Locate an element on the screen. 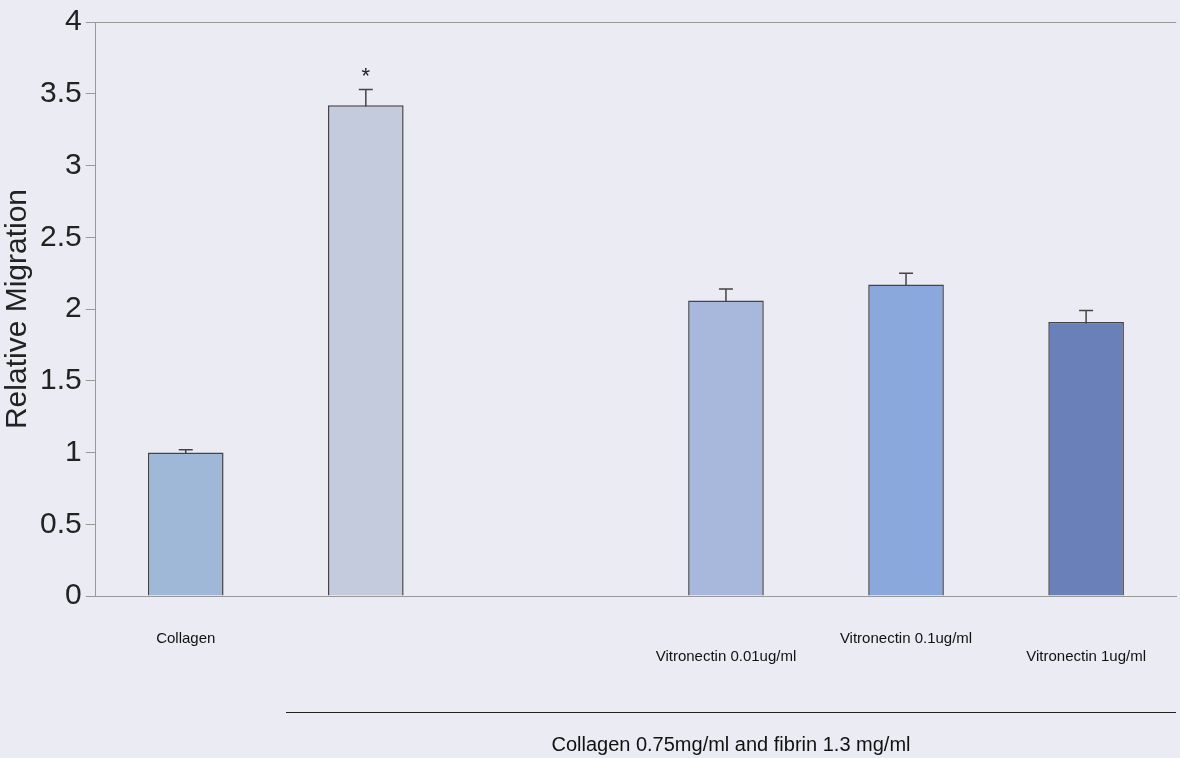 This screenshot has height=758, width=1180. y-tick-label: 1.5 is located at coordinates (60, 379).